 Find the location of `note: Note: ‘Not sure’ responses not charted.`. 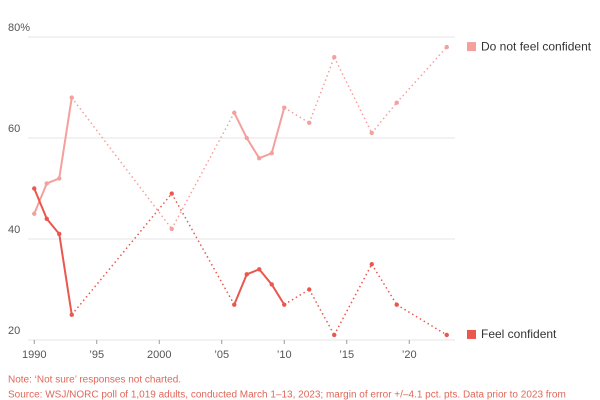

note: Note: ‘Not sure’ responses not charted. is located at coordinates (94, 380).